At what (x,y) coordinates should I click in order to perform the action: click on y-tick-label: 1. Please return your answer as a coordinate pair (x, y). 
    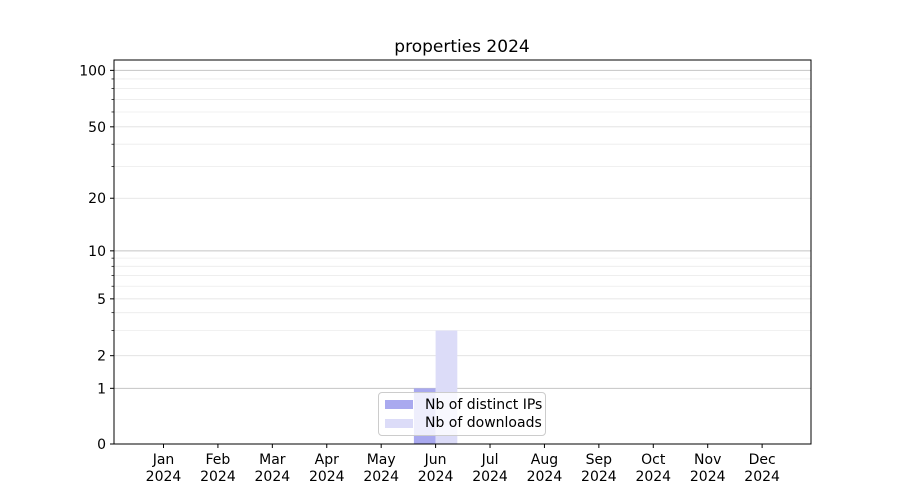
    Looking at the image, I should click on (101, 389).